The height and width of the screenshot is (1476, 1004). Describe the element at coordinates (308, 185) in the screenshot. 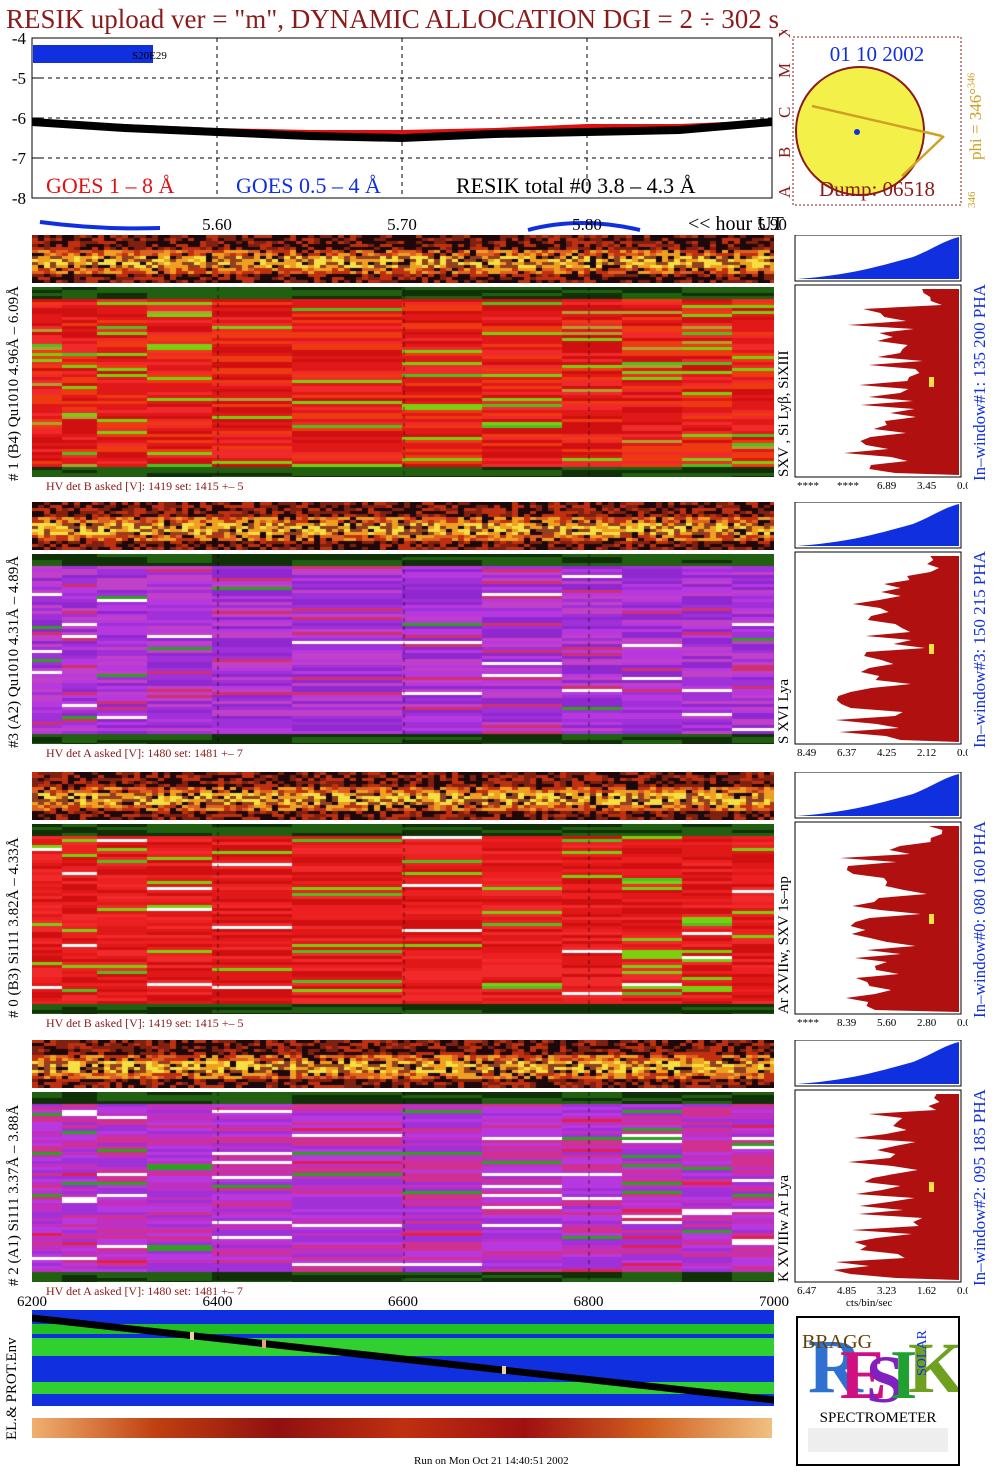

I see `legend-goes-short: GOES 0.5 – 4 Å` at that location.